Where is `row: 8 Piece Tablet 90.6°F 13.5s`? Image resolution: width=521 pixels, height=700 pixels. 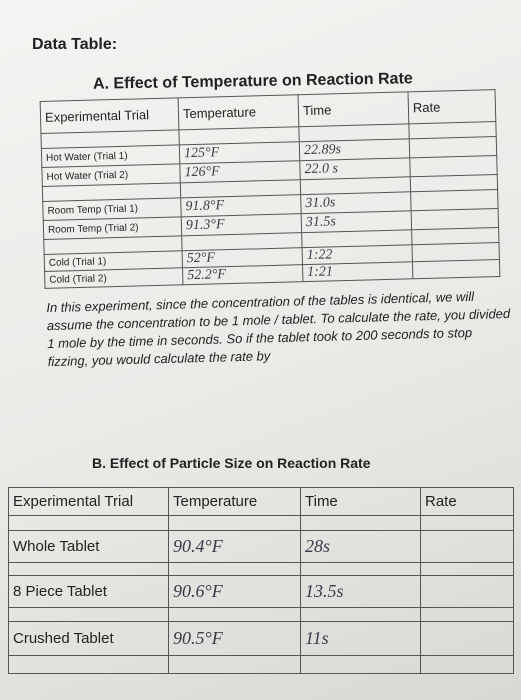
row: 8 Piece Tablet 90.6°F 13.5s is located at coordinates (261, 591).